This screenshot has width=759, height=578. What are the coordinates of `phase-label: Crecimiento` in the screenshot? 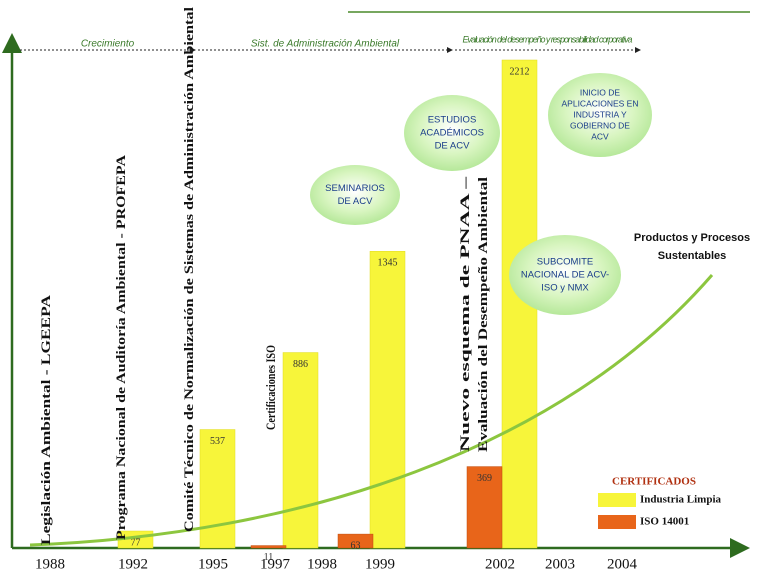 It's located at (108, 44).